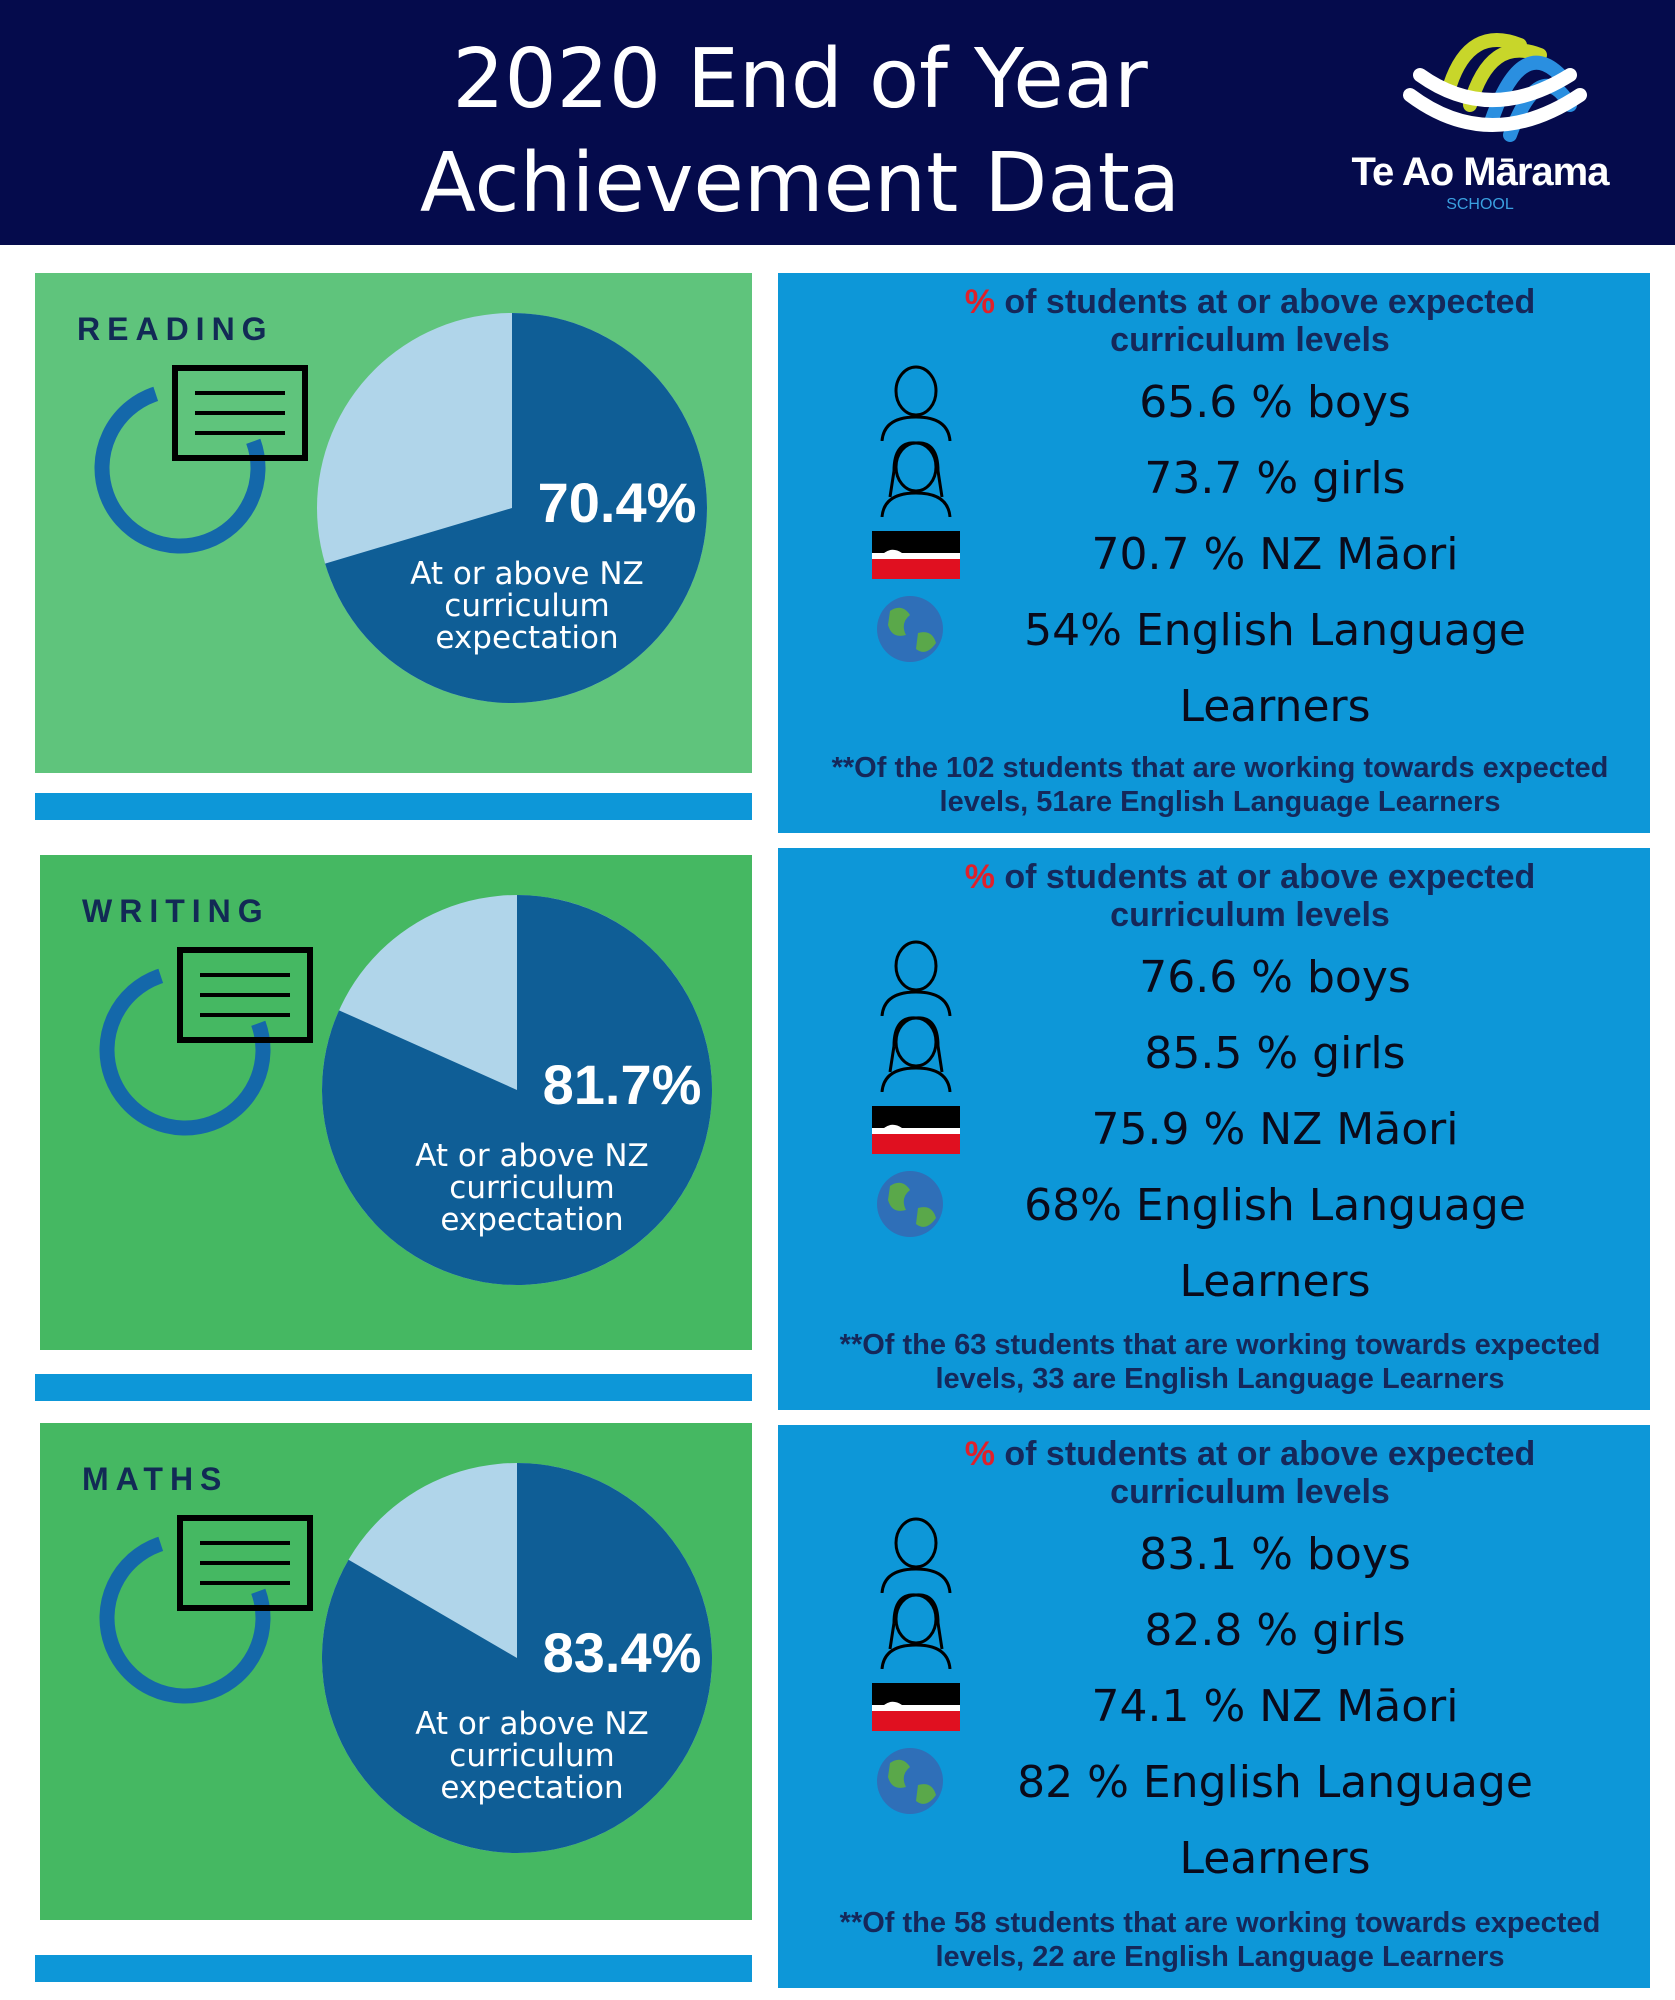  I want to click on title: 2020 End of Year Achievement Data, so click(800, 131).